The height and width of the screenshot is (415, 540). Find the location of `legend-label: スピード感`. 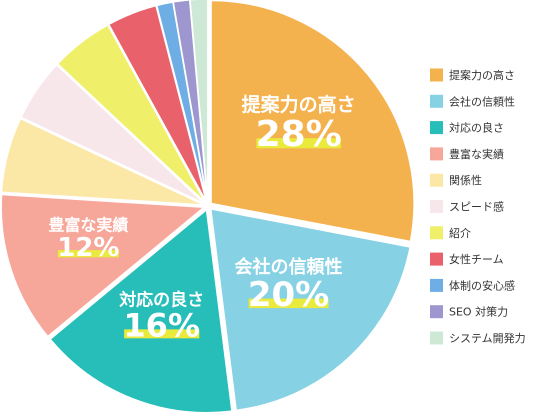

legend-label: スピード感 is located at coordinates (476, 207).